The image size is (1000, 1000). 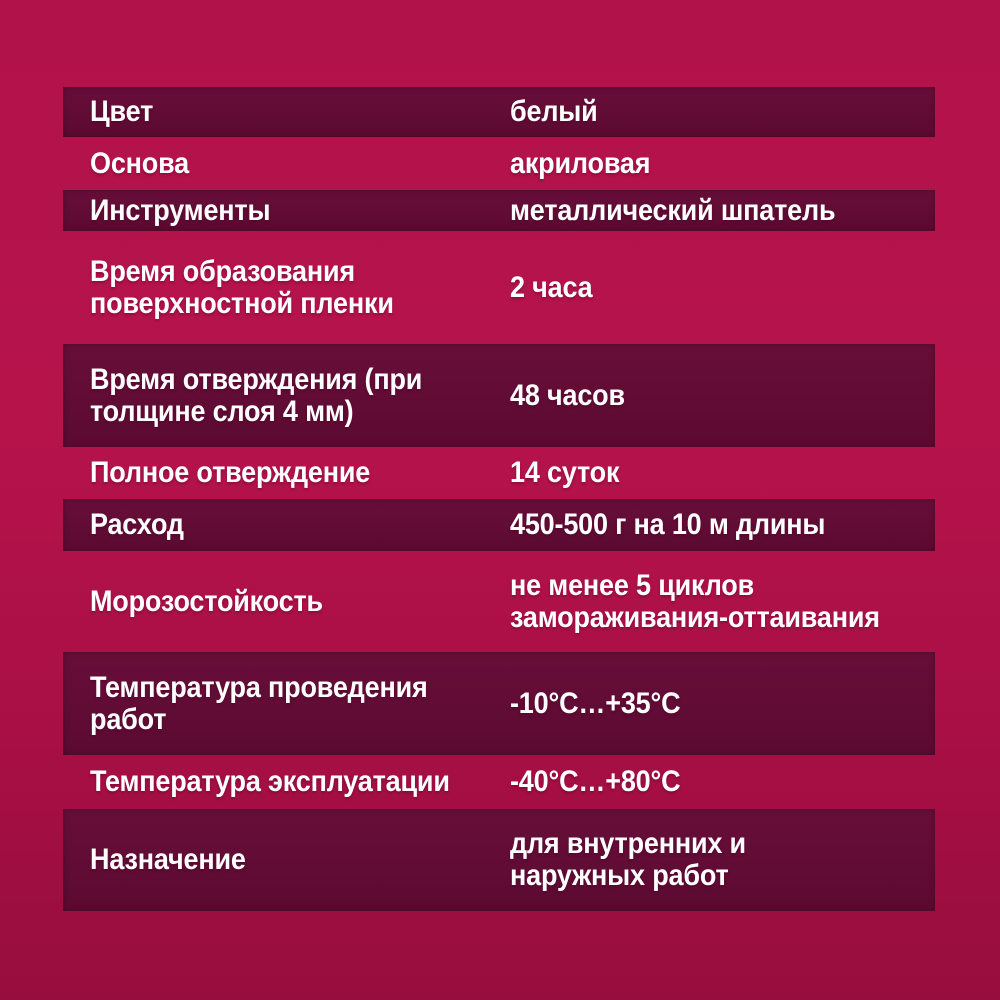 What do you see at coordinates (259, 703) in the screenshot?
I see `spec-label-text: Температура проведения работ` at bounding box center [259, 703].